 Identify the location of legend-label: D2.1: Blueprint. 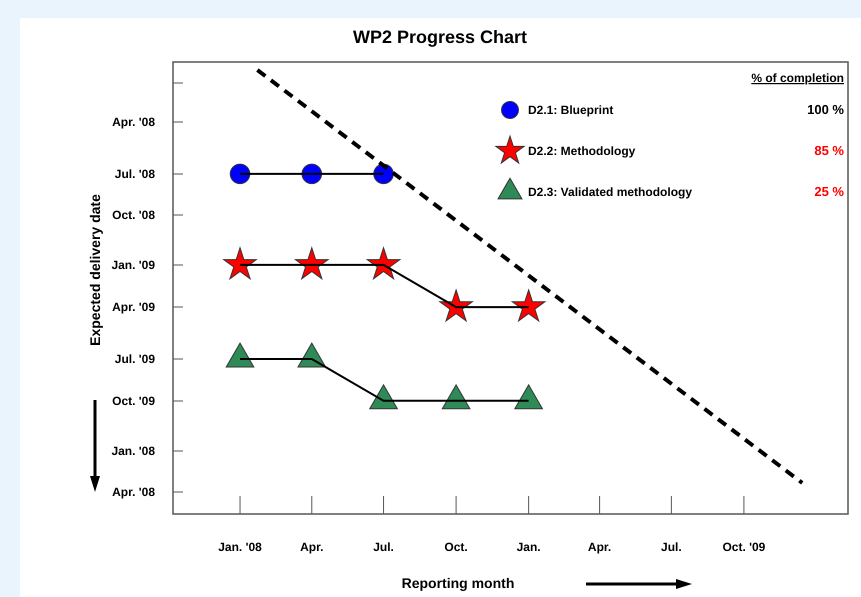
(571, 110).